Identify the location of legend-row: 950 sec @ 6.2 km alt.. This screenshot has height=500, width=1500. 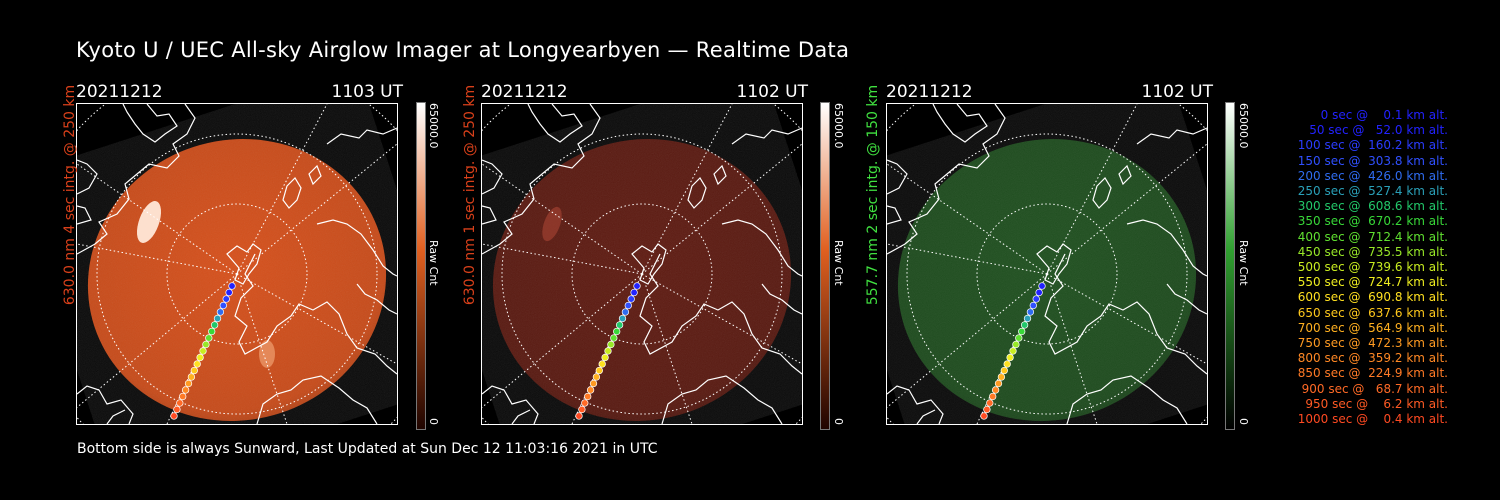
(1374, 403).